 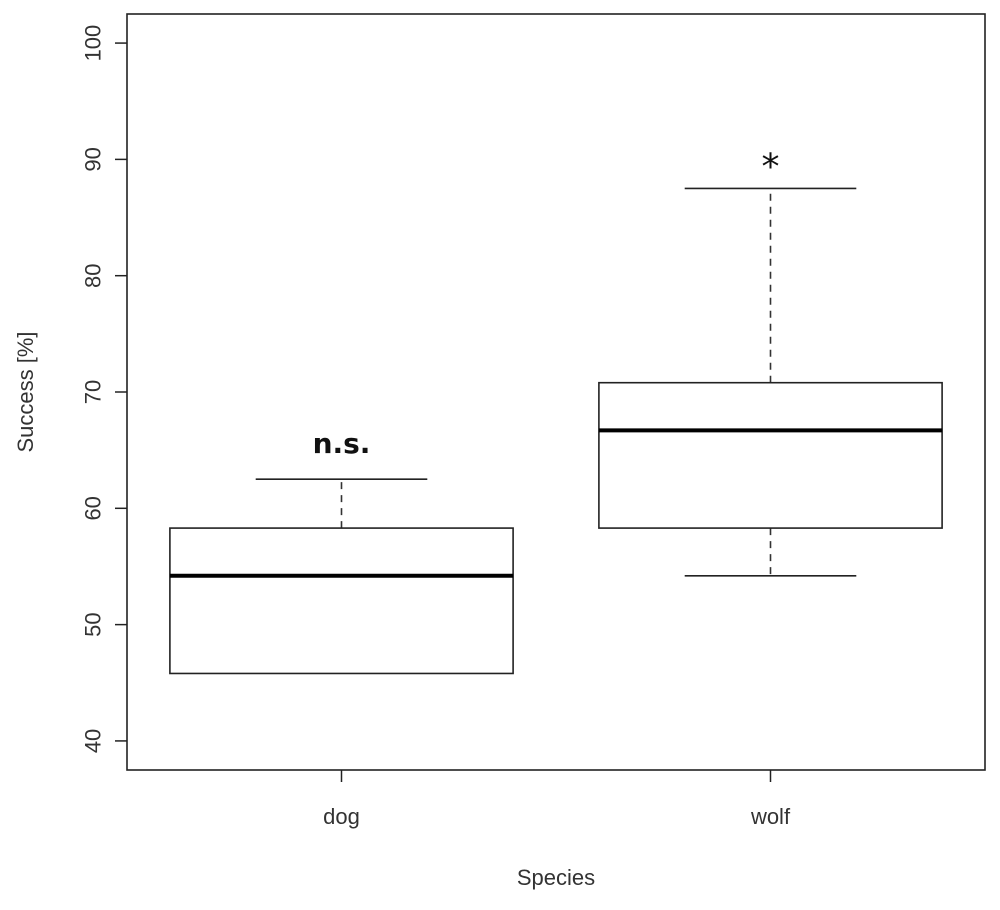 I want to click on y-axis: 40 50 60 70 80 90 100, so click(x=104, y=389).